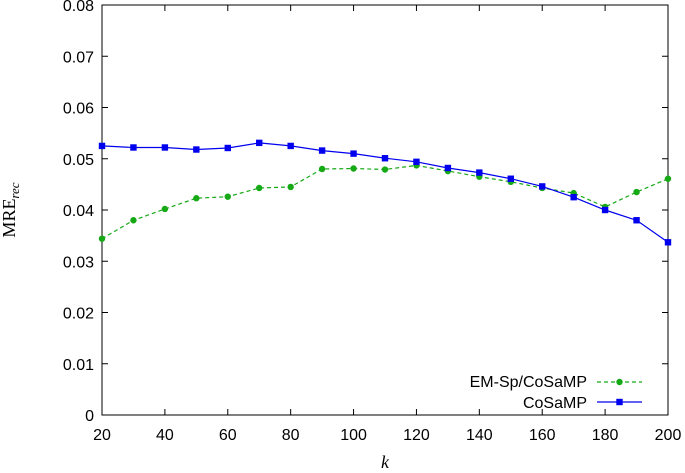 This screenshot has height=473, width=685. I want to click on x-tick-label: 40, so click(165, 435).